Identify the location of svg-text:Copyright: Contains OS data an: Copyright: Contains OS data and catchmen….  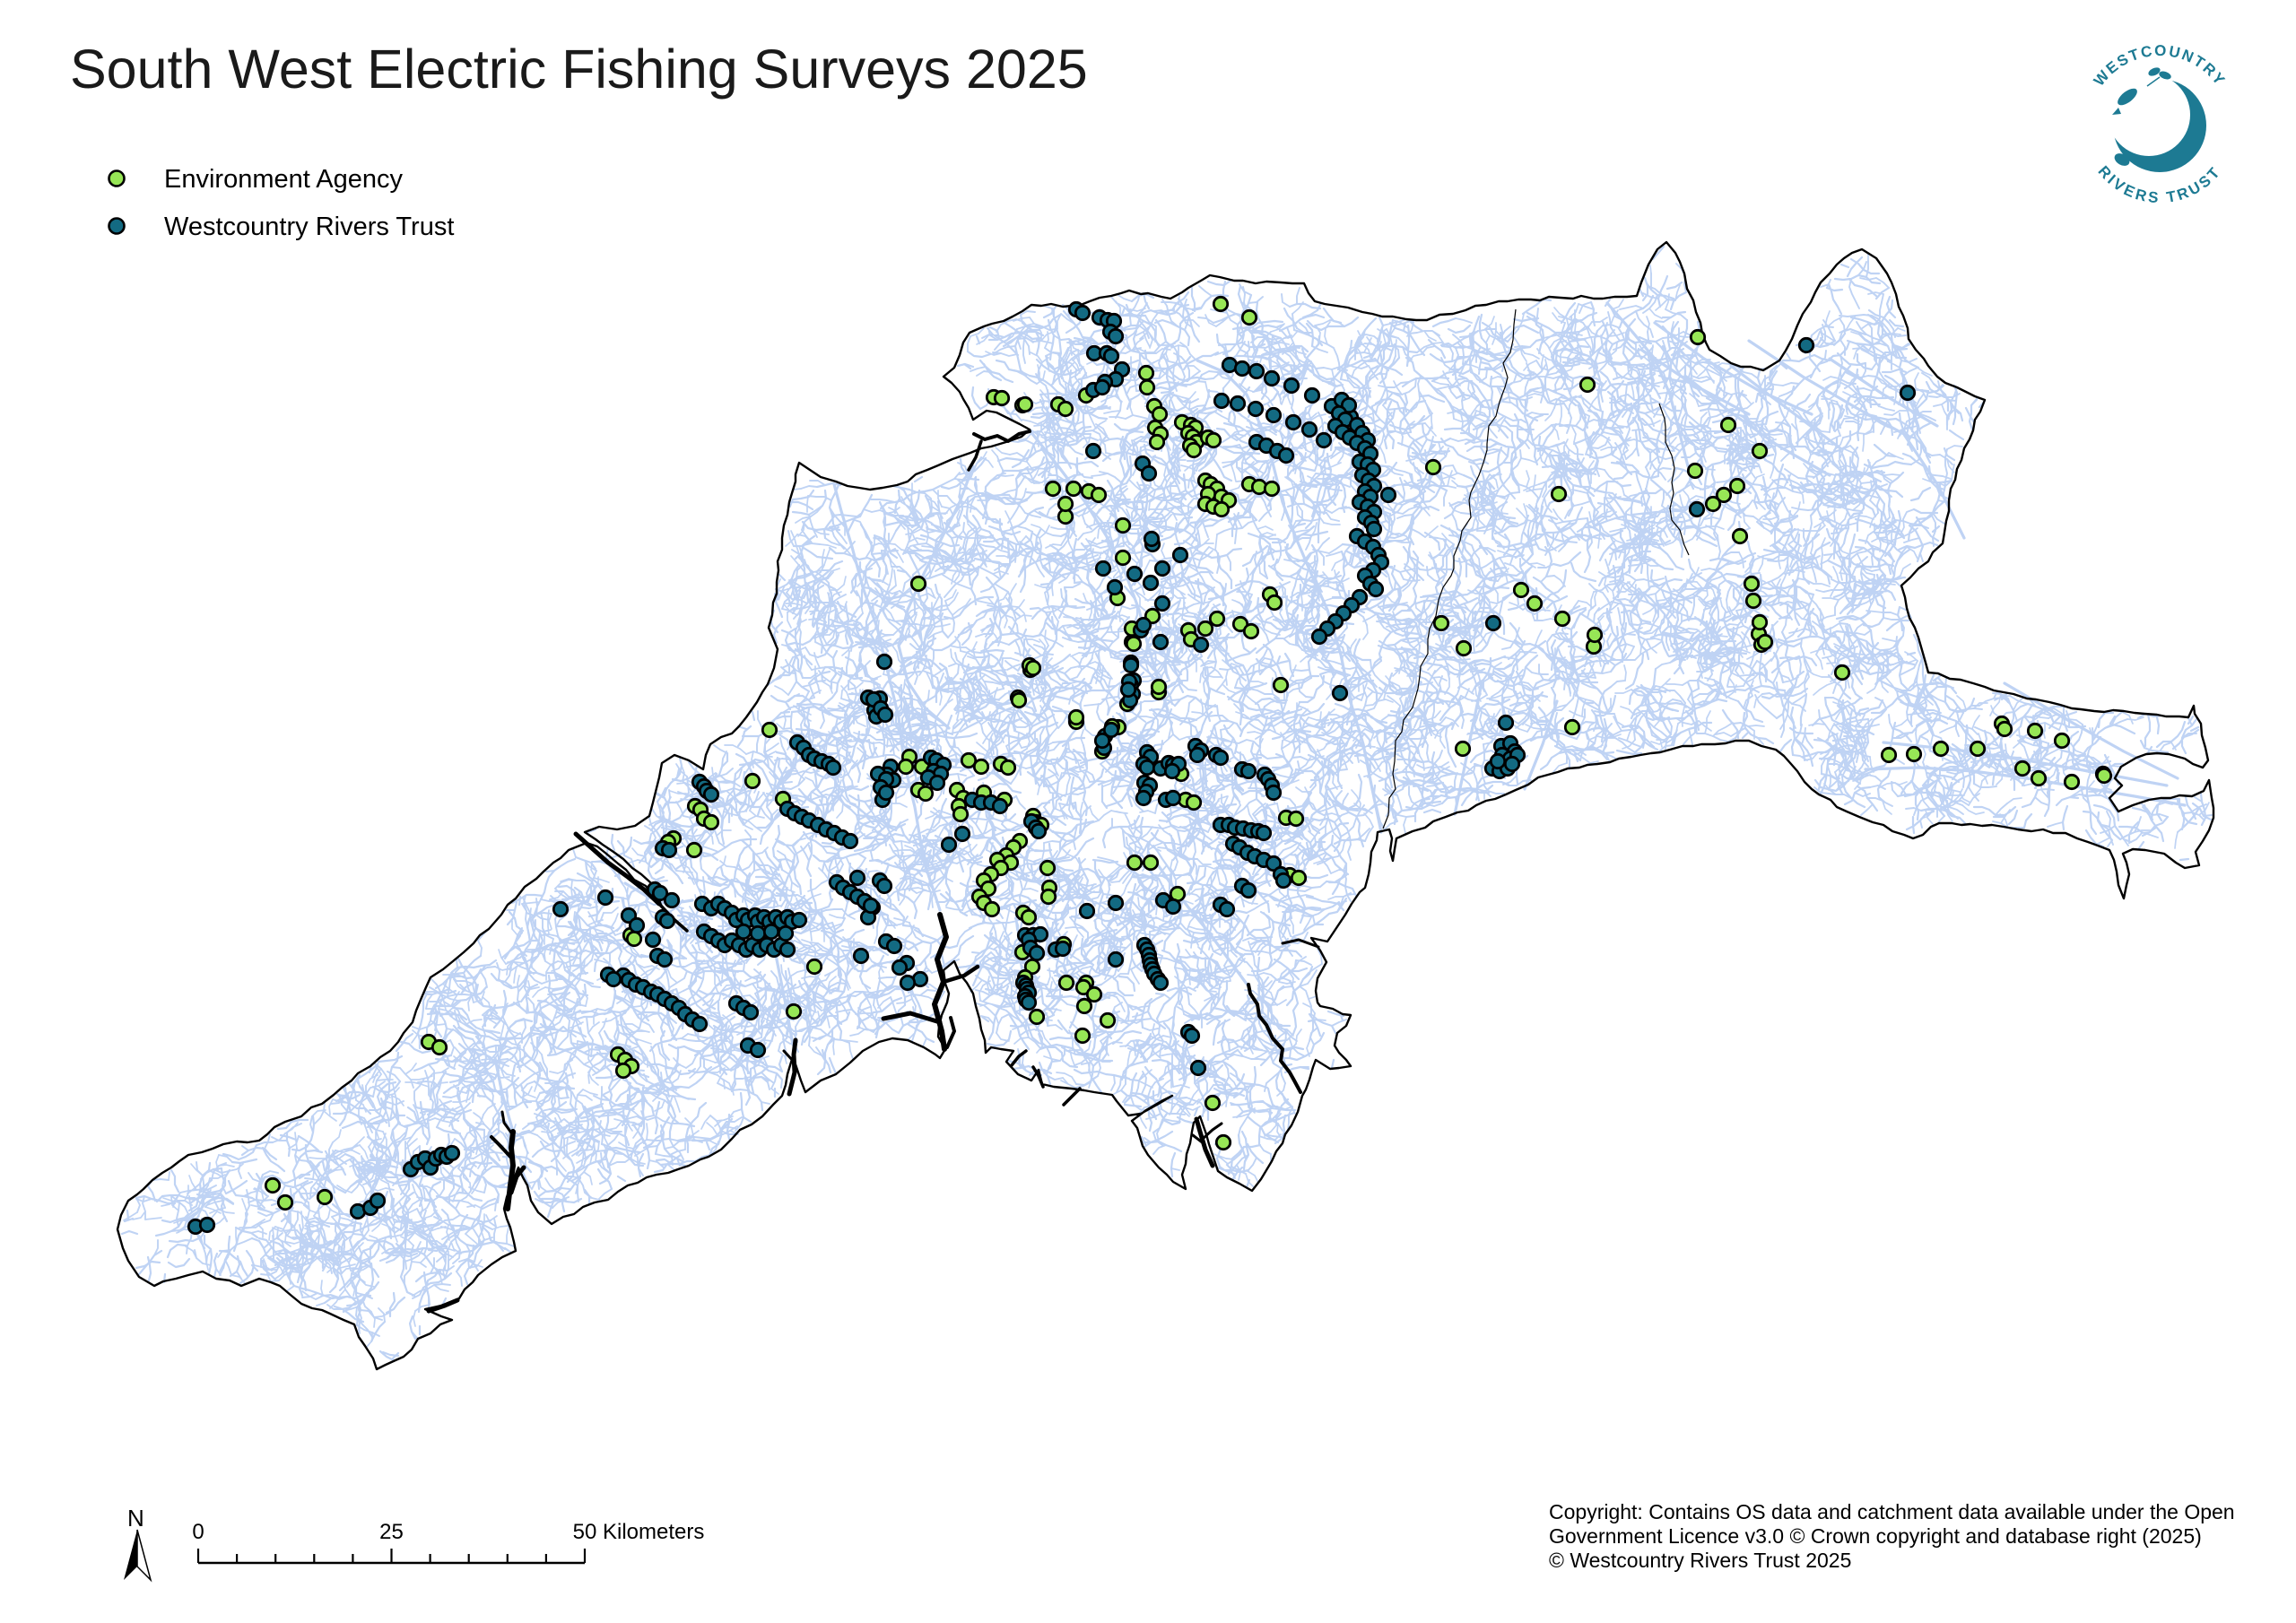
(1892, 1511).